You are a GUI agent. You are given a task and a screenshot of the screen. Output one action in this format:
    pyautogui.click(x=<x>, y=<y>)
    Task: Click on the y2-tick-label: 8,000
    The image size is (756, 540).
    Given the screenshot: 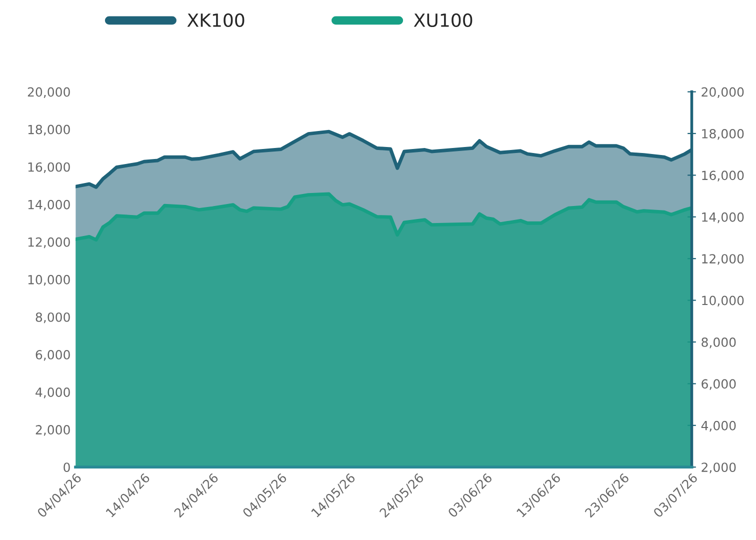 What is the action you would take?
    pyautogui.click(x=719, y=342)
    